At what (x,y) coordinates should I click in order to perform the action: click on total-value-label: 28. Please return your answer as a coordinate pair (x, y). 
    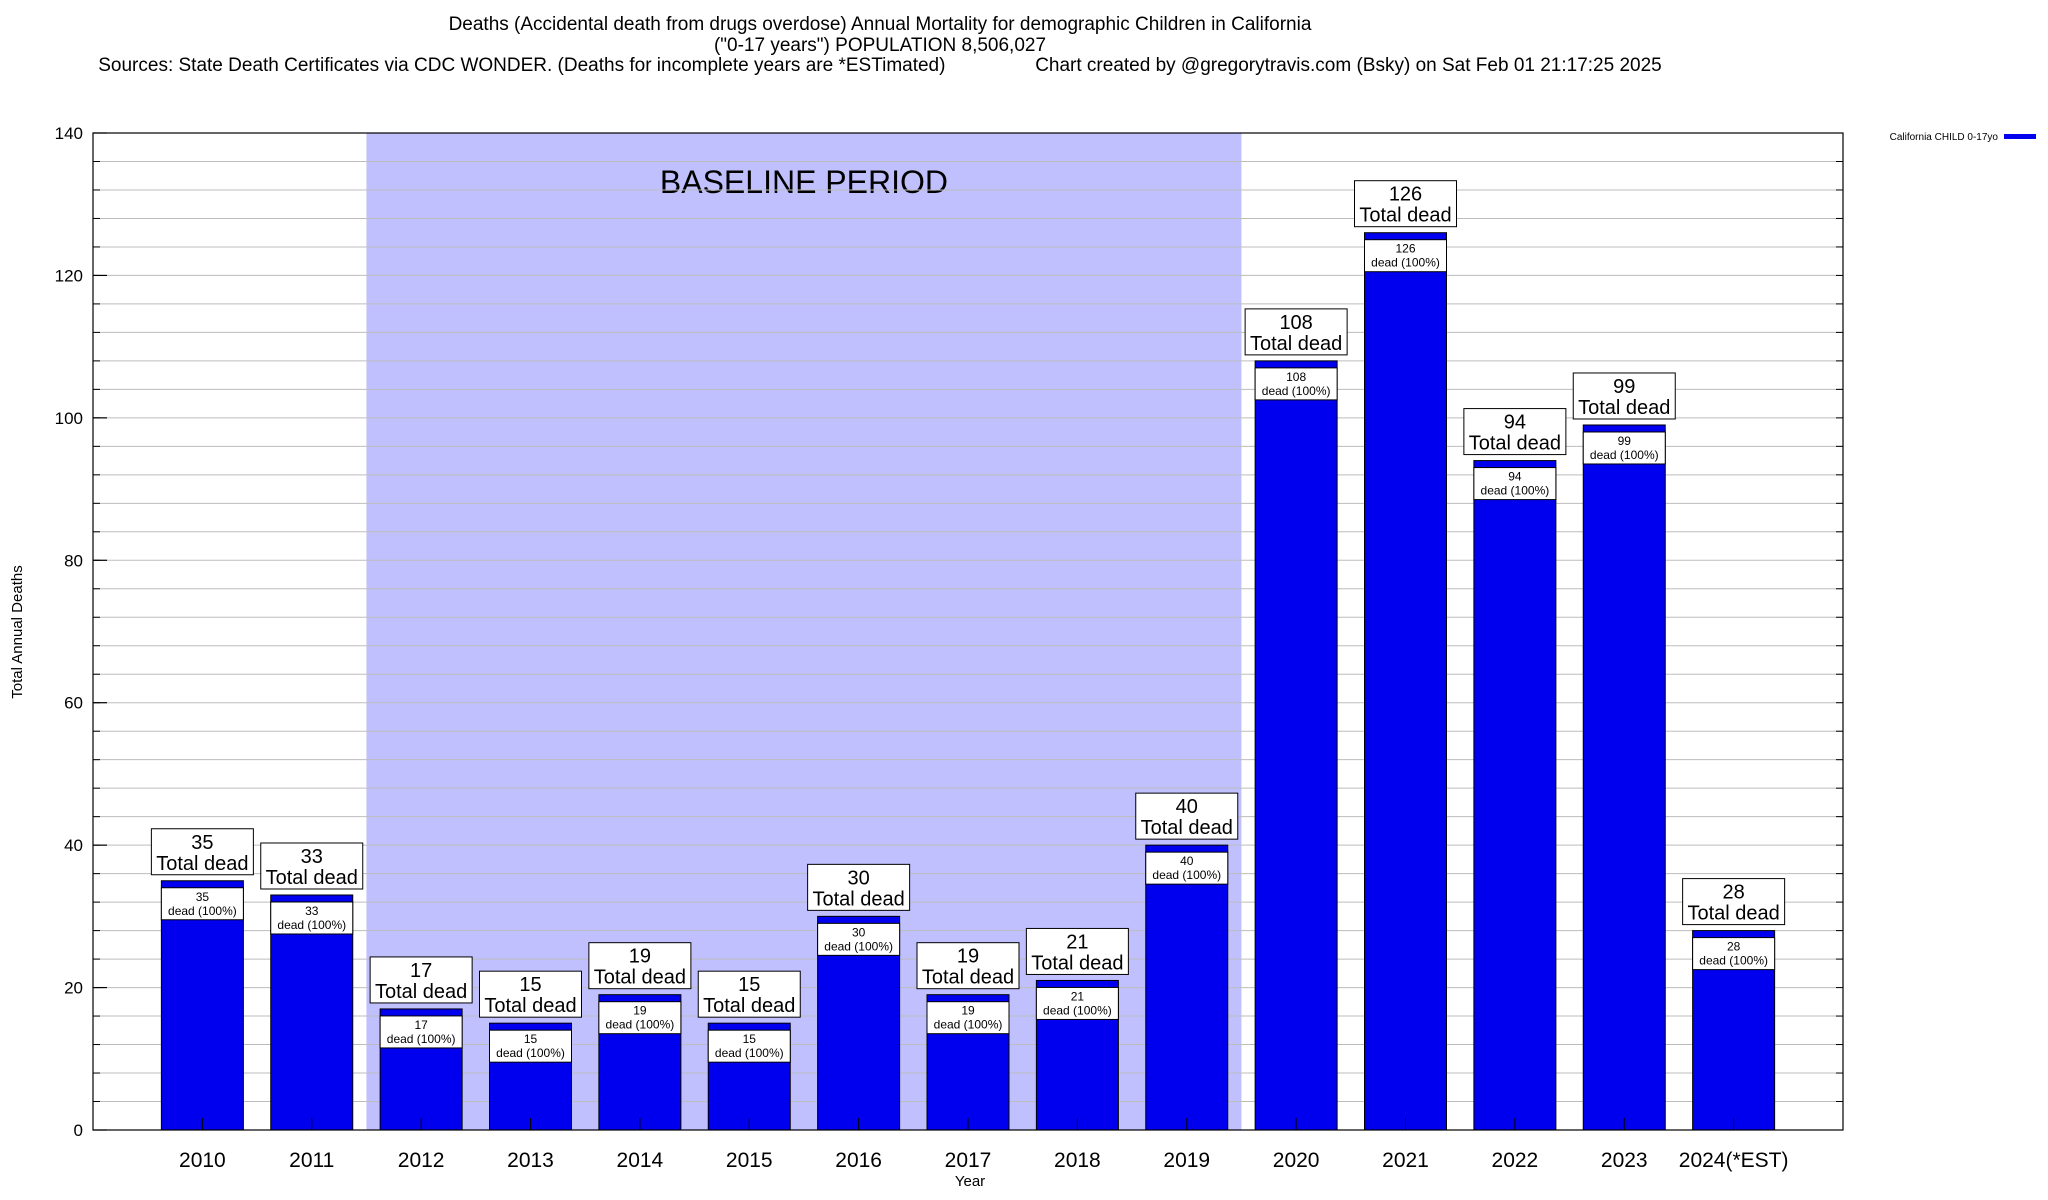
    Looking at the image, I should click on (1734, 893).